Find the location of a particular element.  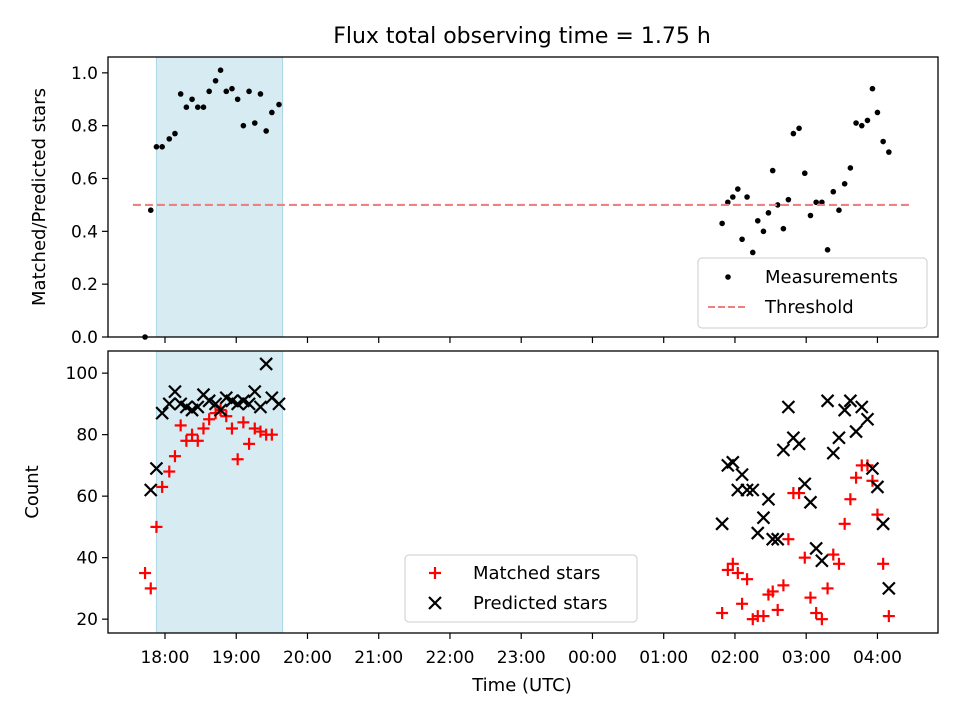

legend-matched-marker is located at coordinates (435, 573).